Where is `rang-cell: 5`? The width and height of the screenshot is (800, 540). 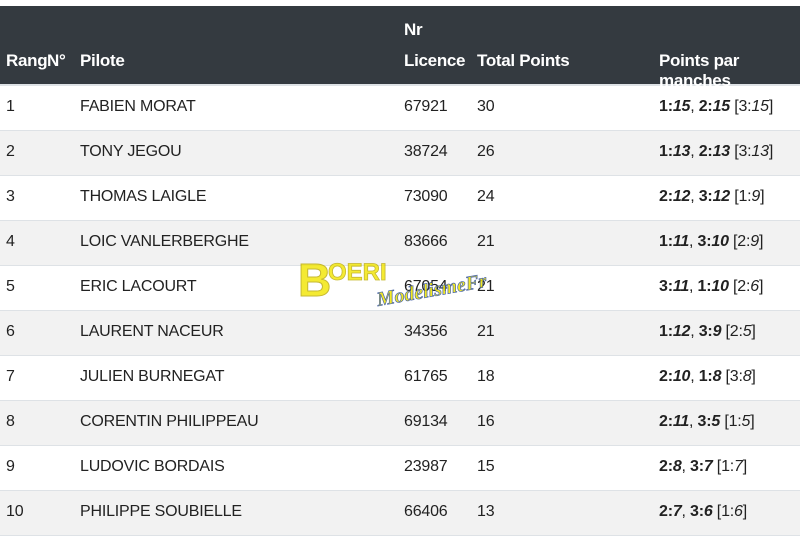 rang-cell: 5 is located at coordinates (10, 286).